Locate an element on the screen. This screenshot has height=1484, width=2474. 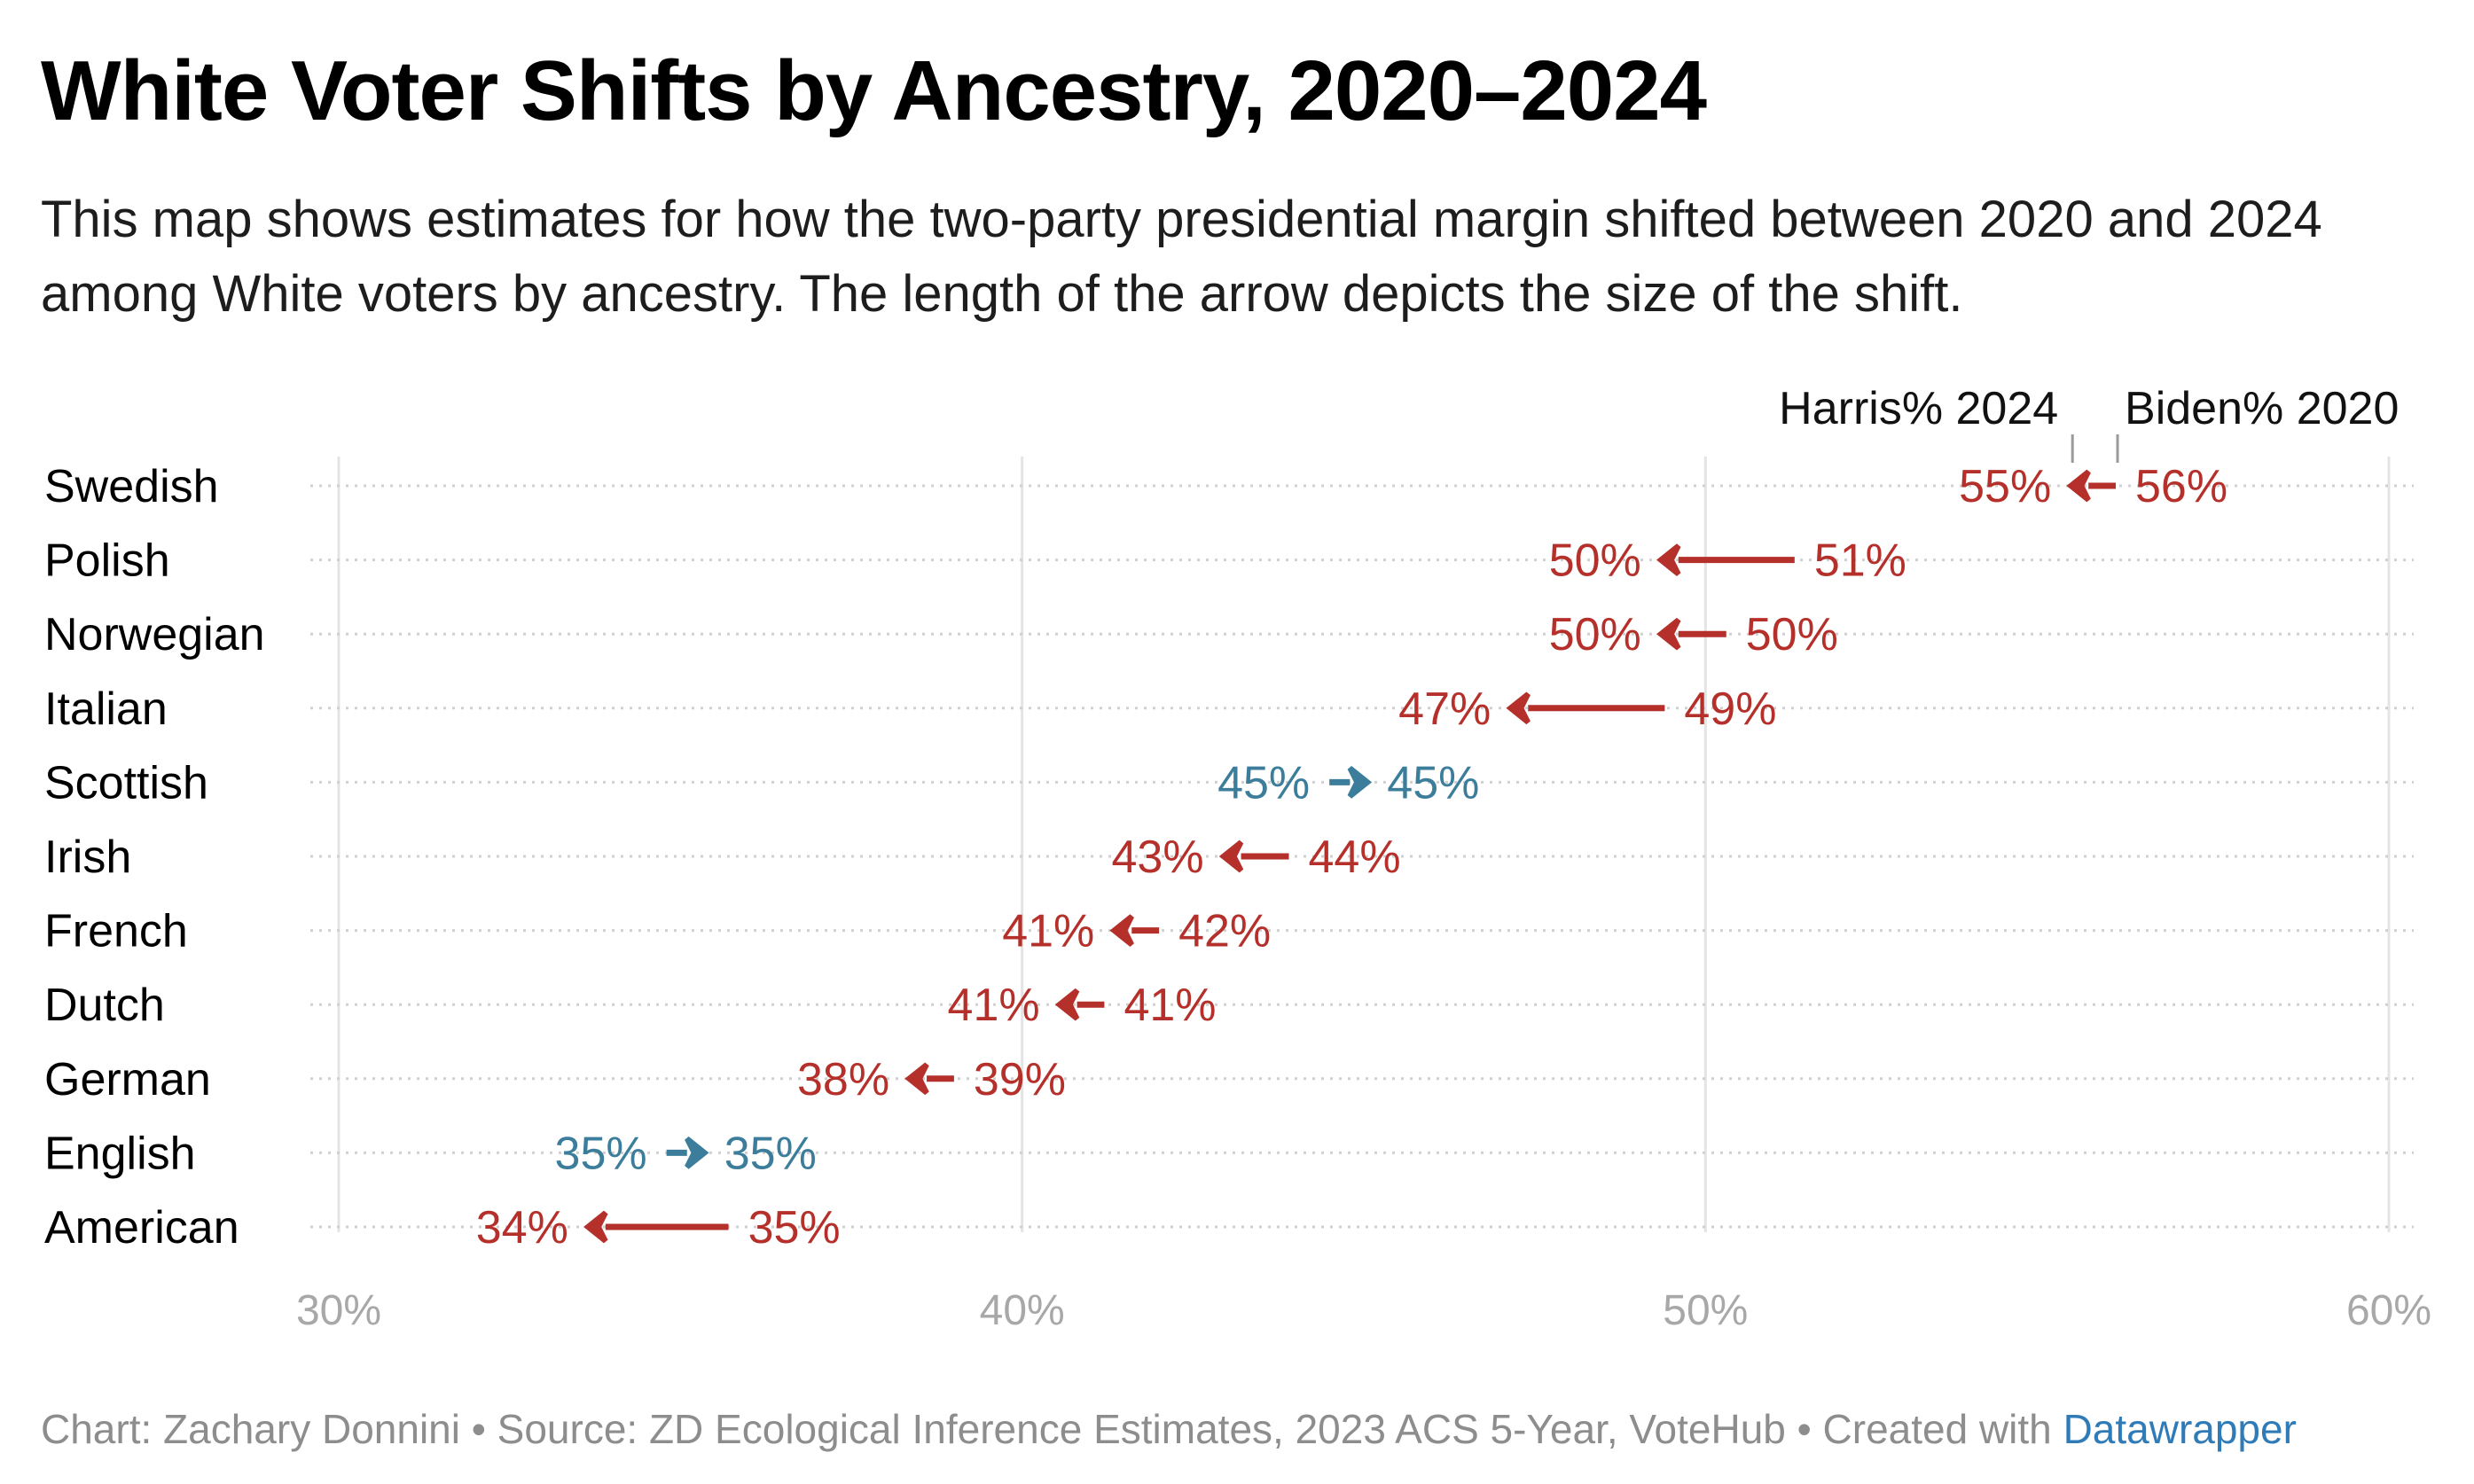
value-label-right: 50% is located at coordinates (1792, 634).